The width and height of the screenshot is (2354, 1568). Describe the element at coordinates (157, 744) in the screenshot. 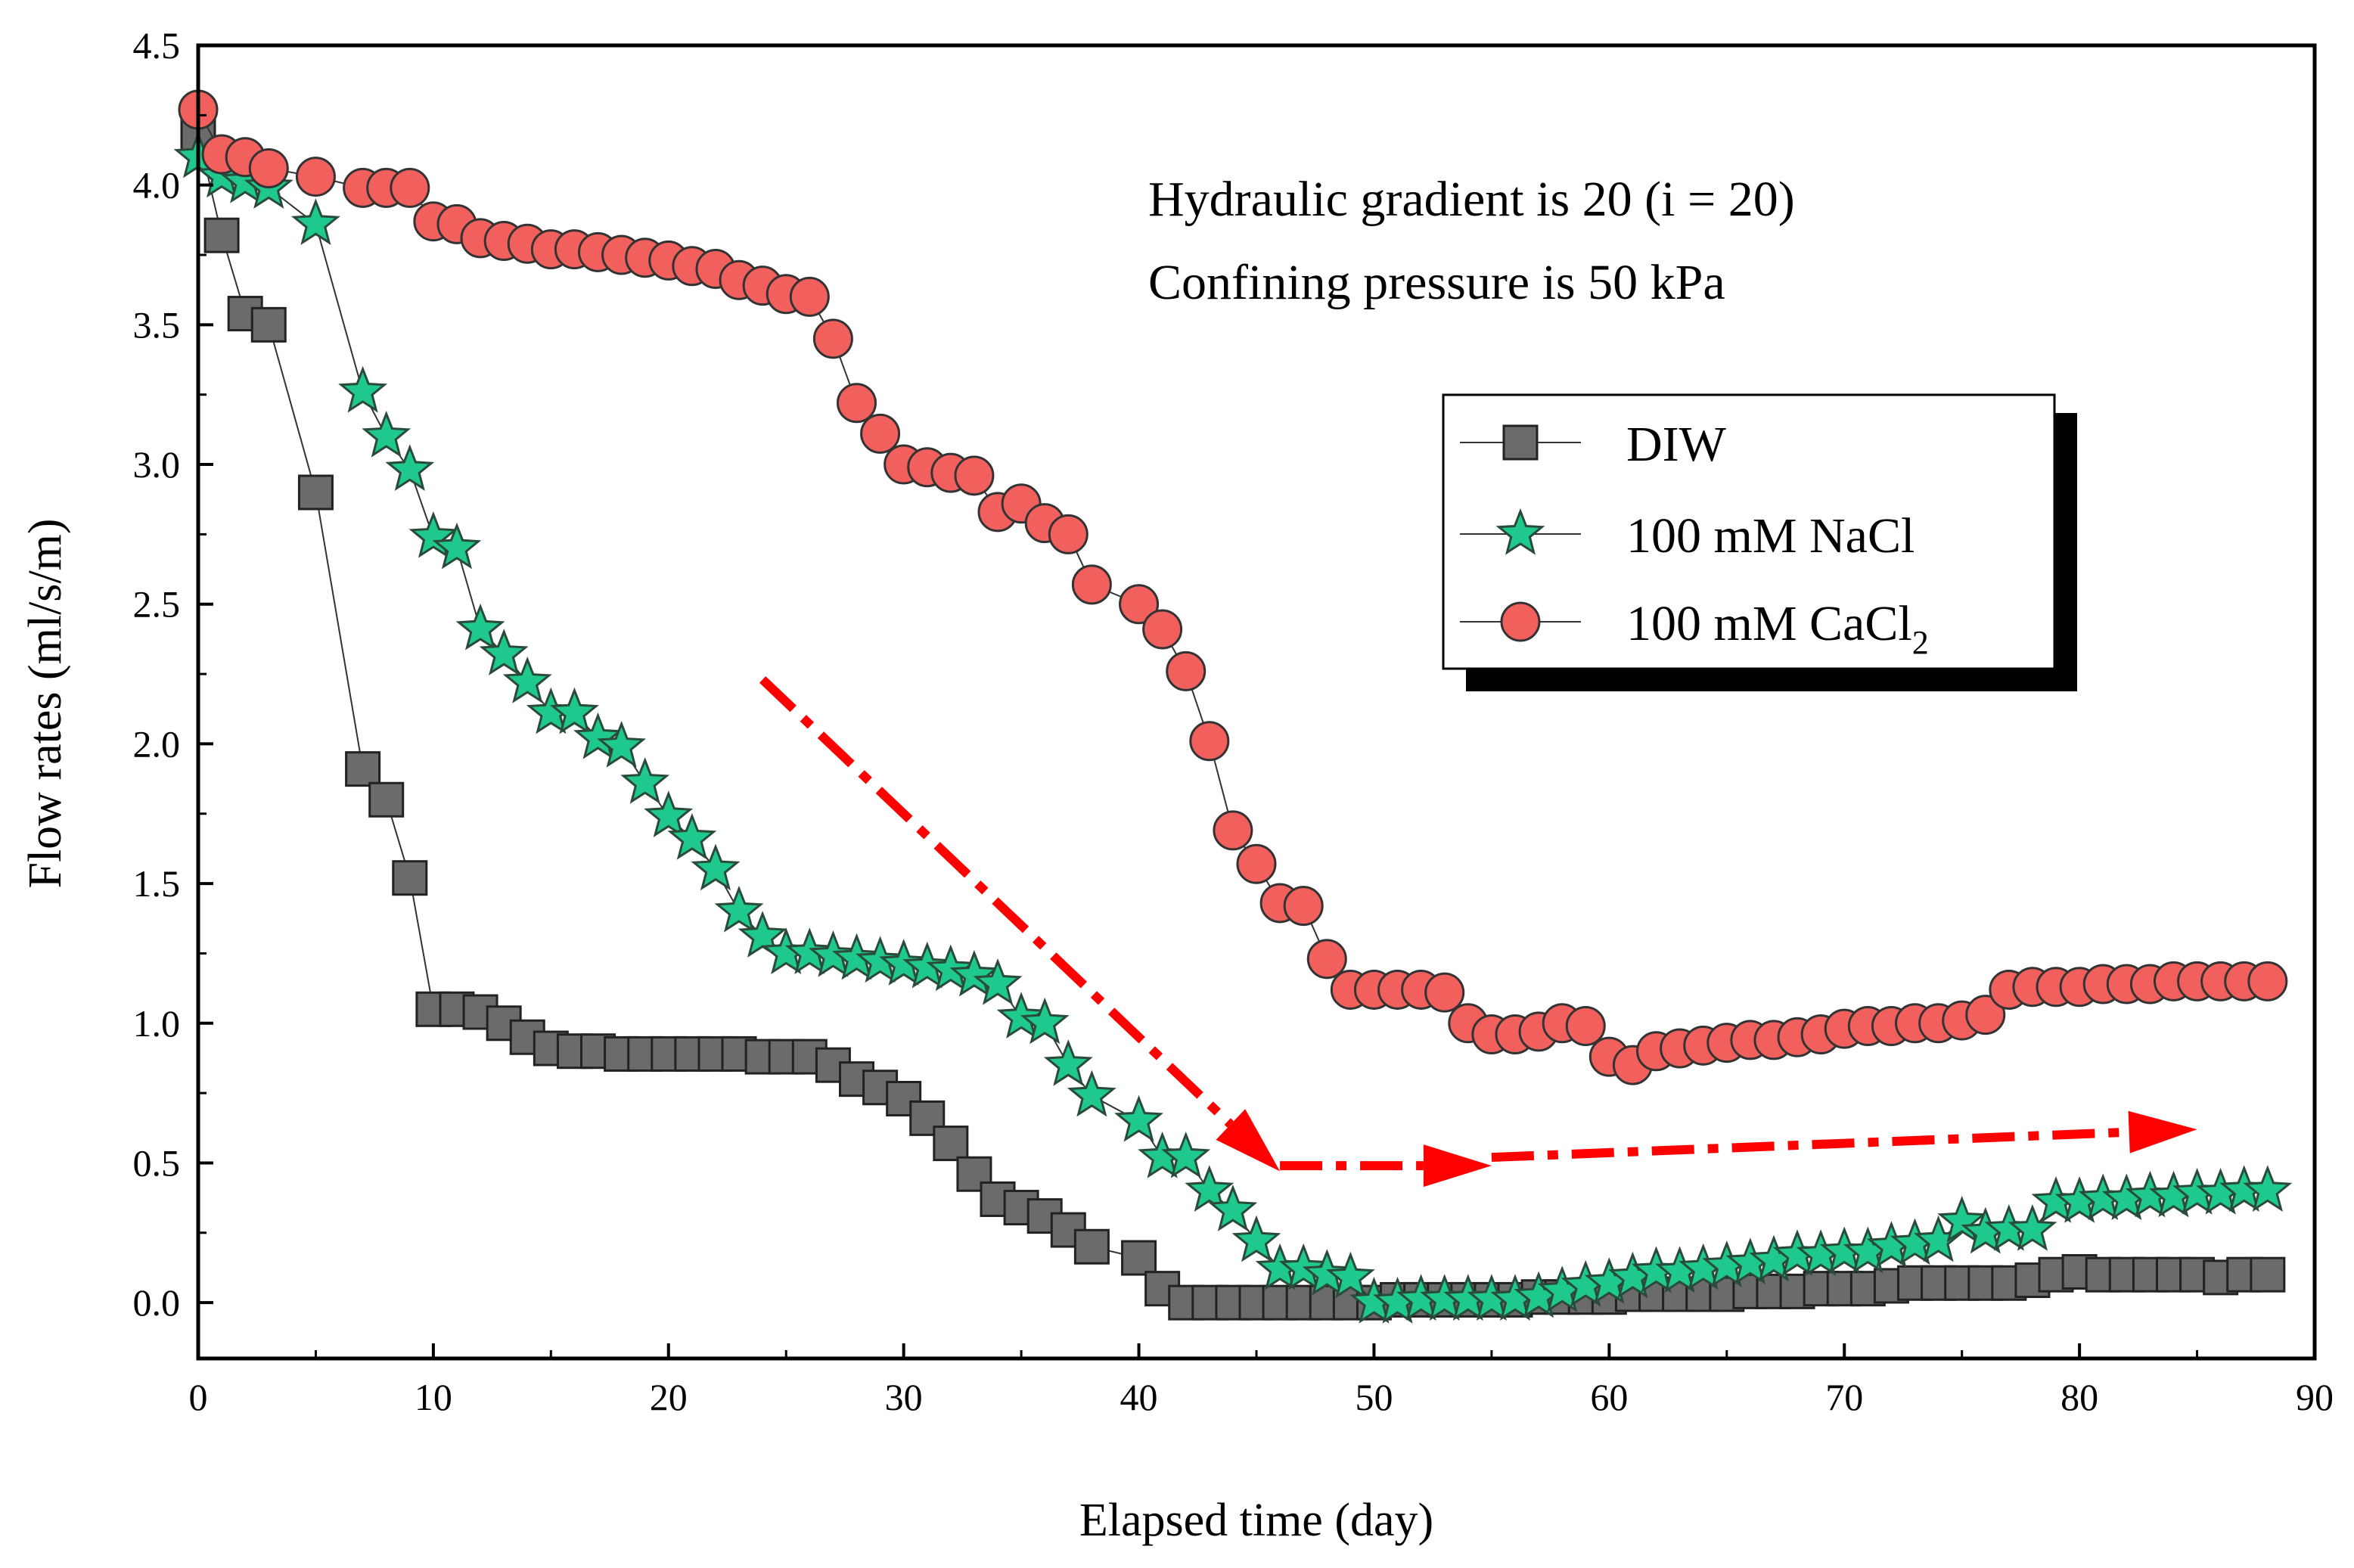

I see `y-tick-label: 2.0` at that location.